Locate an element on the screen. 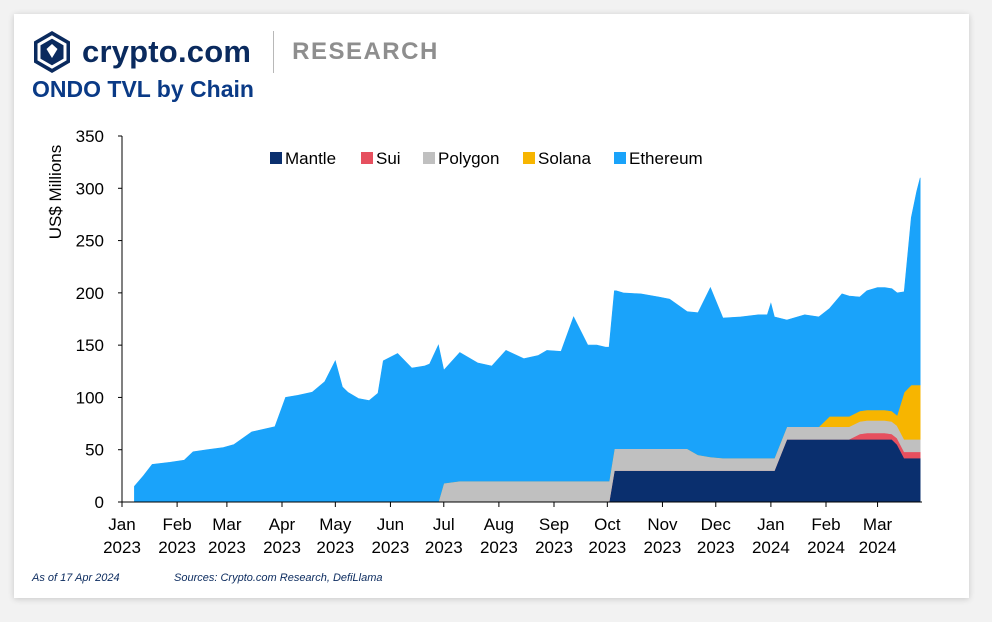  sources-note: Sources: Crypto.com Research, DefiLlama is located at coordinates (278, 578).